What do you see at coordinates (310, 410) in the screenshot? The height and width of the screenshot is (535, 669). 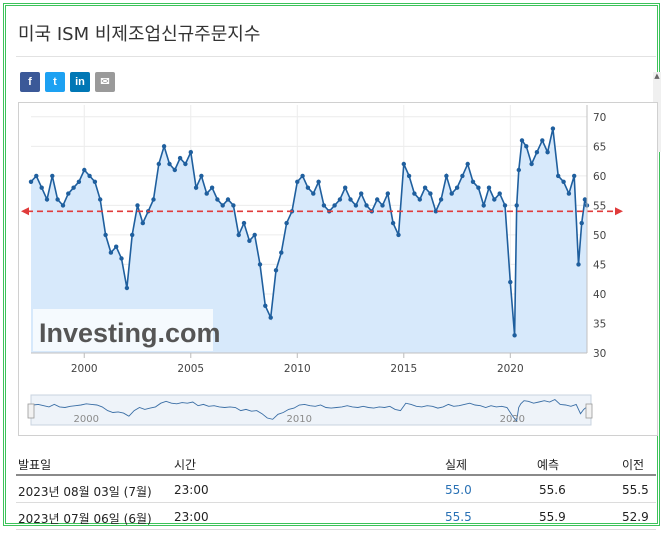 I see `range-navigator: 2000 2010 2020` at bounding box center [310, 410].